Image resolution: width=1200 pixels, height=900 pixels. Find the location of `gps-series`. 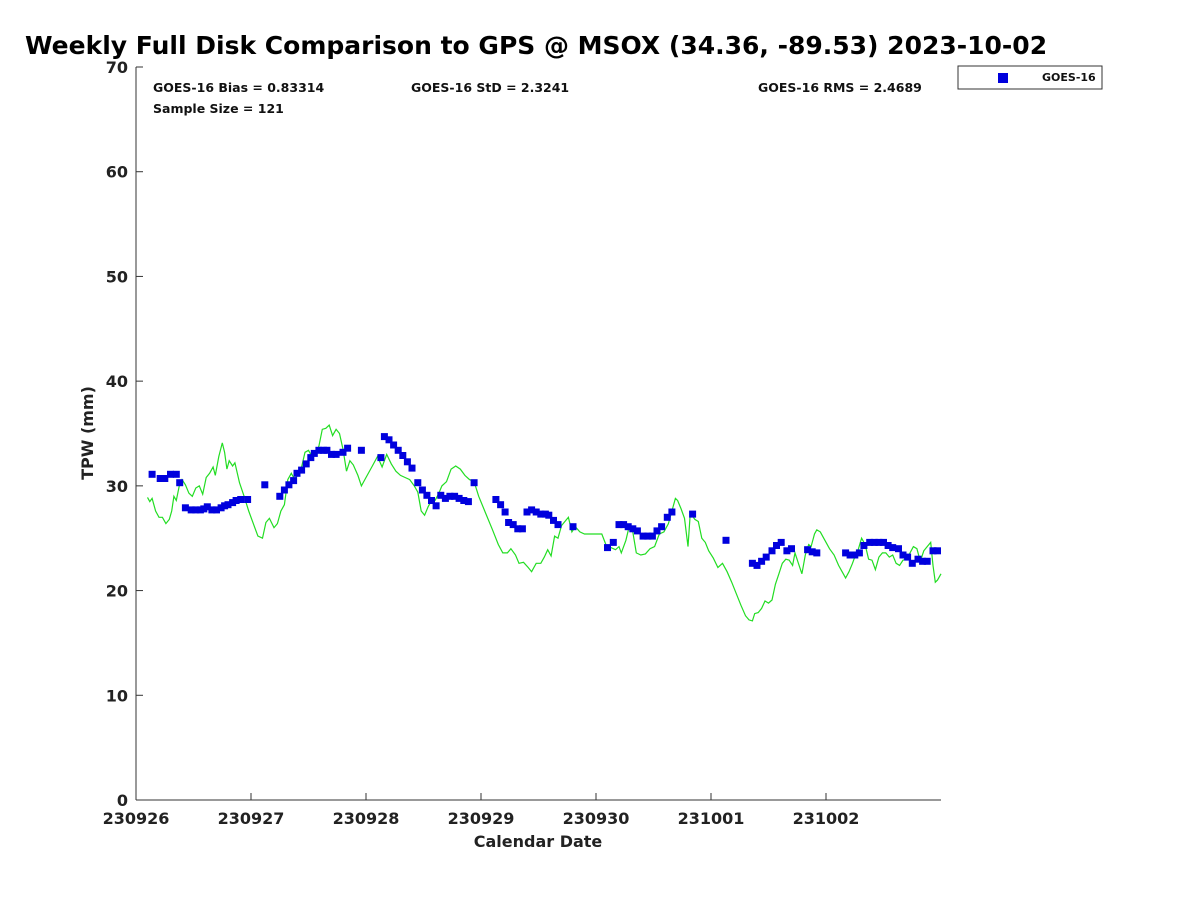

gps-series is located at coordinates (544, 523).